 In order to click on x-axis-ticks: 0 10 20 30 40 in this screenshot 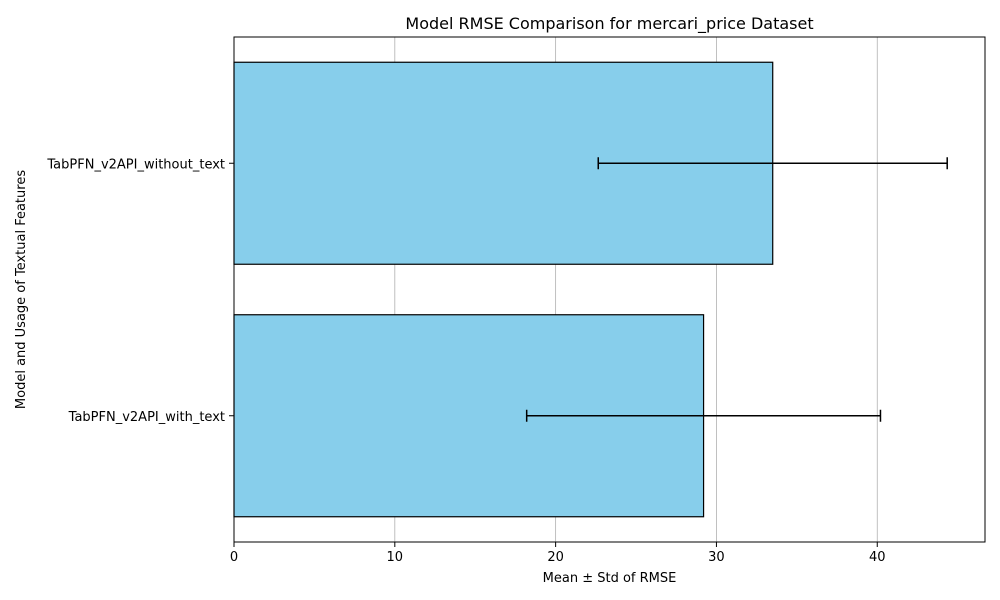, I will do `click(558, 553)`.